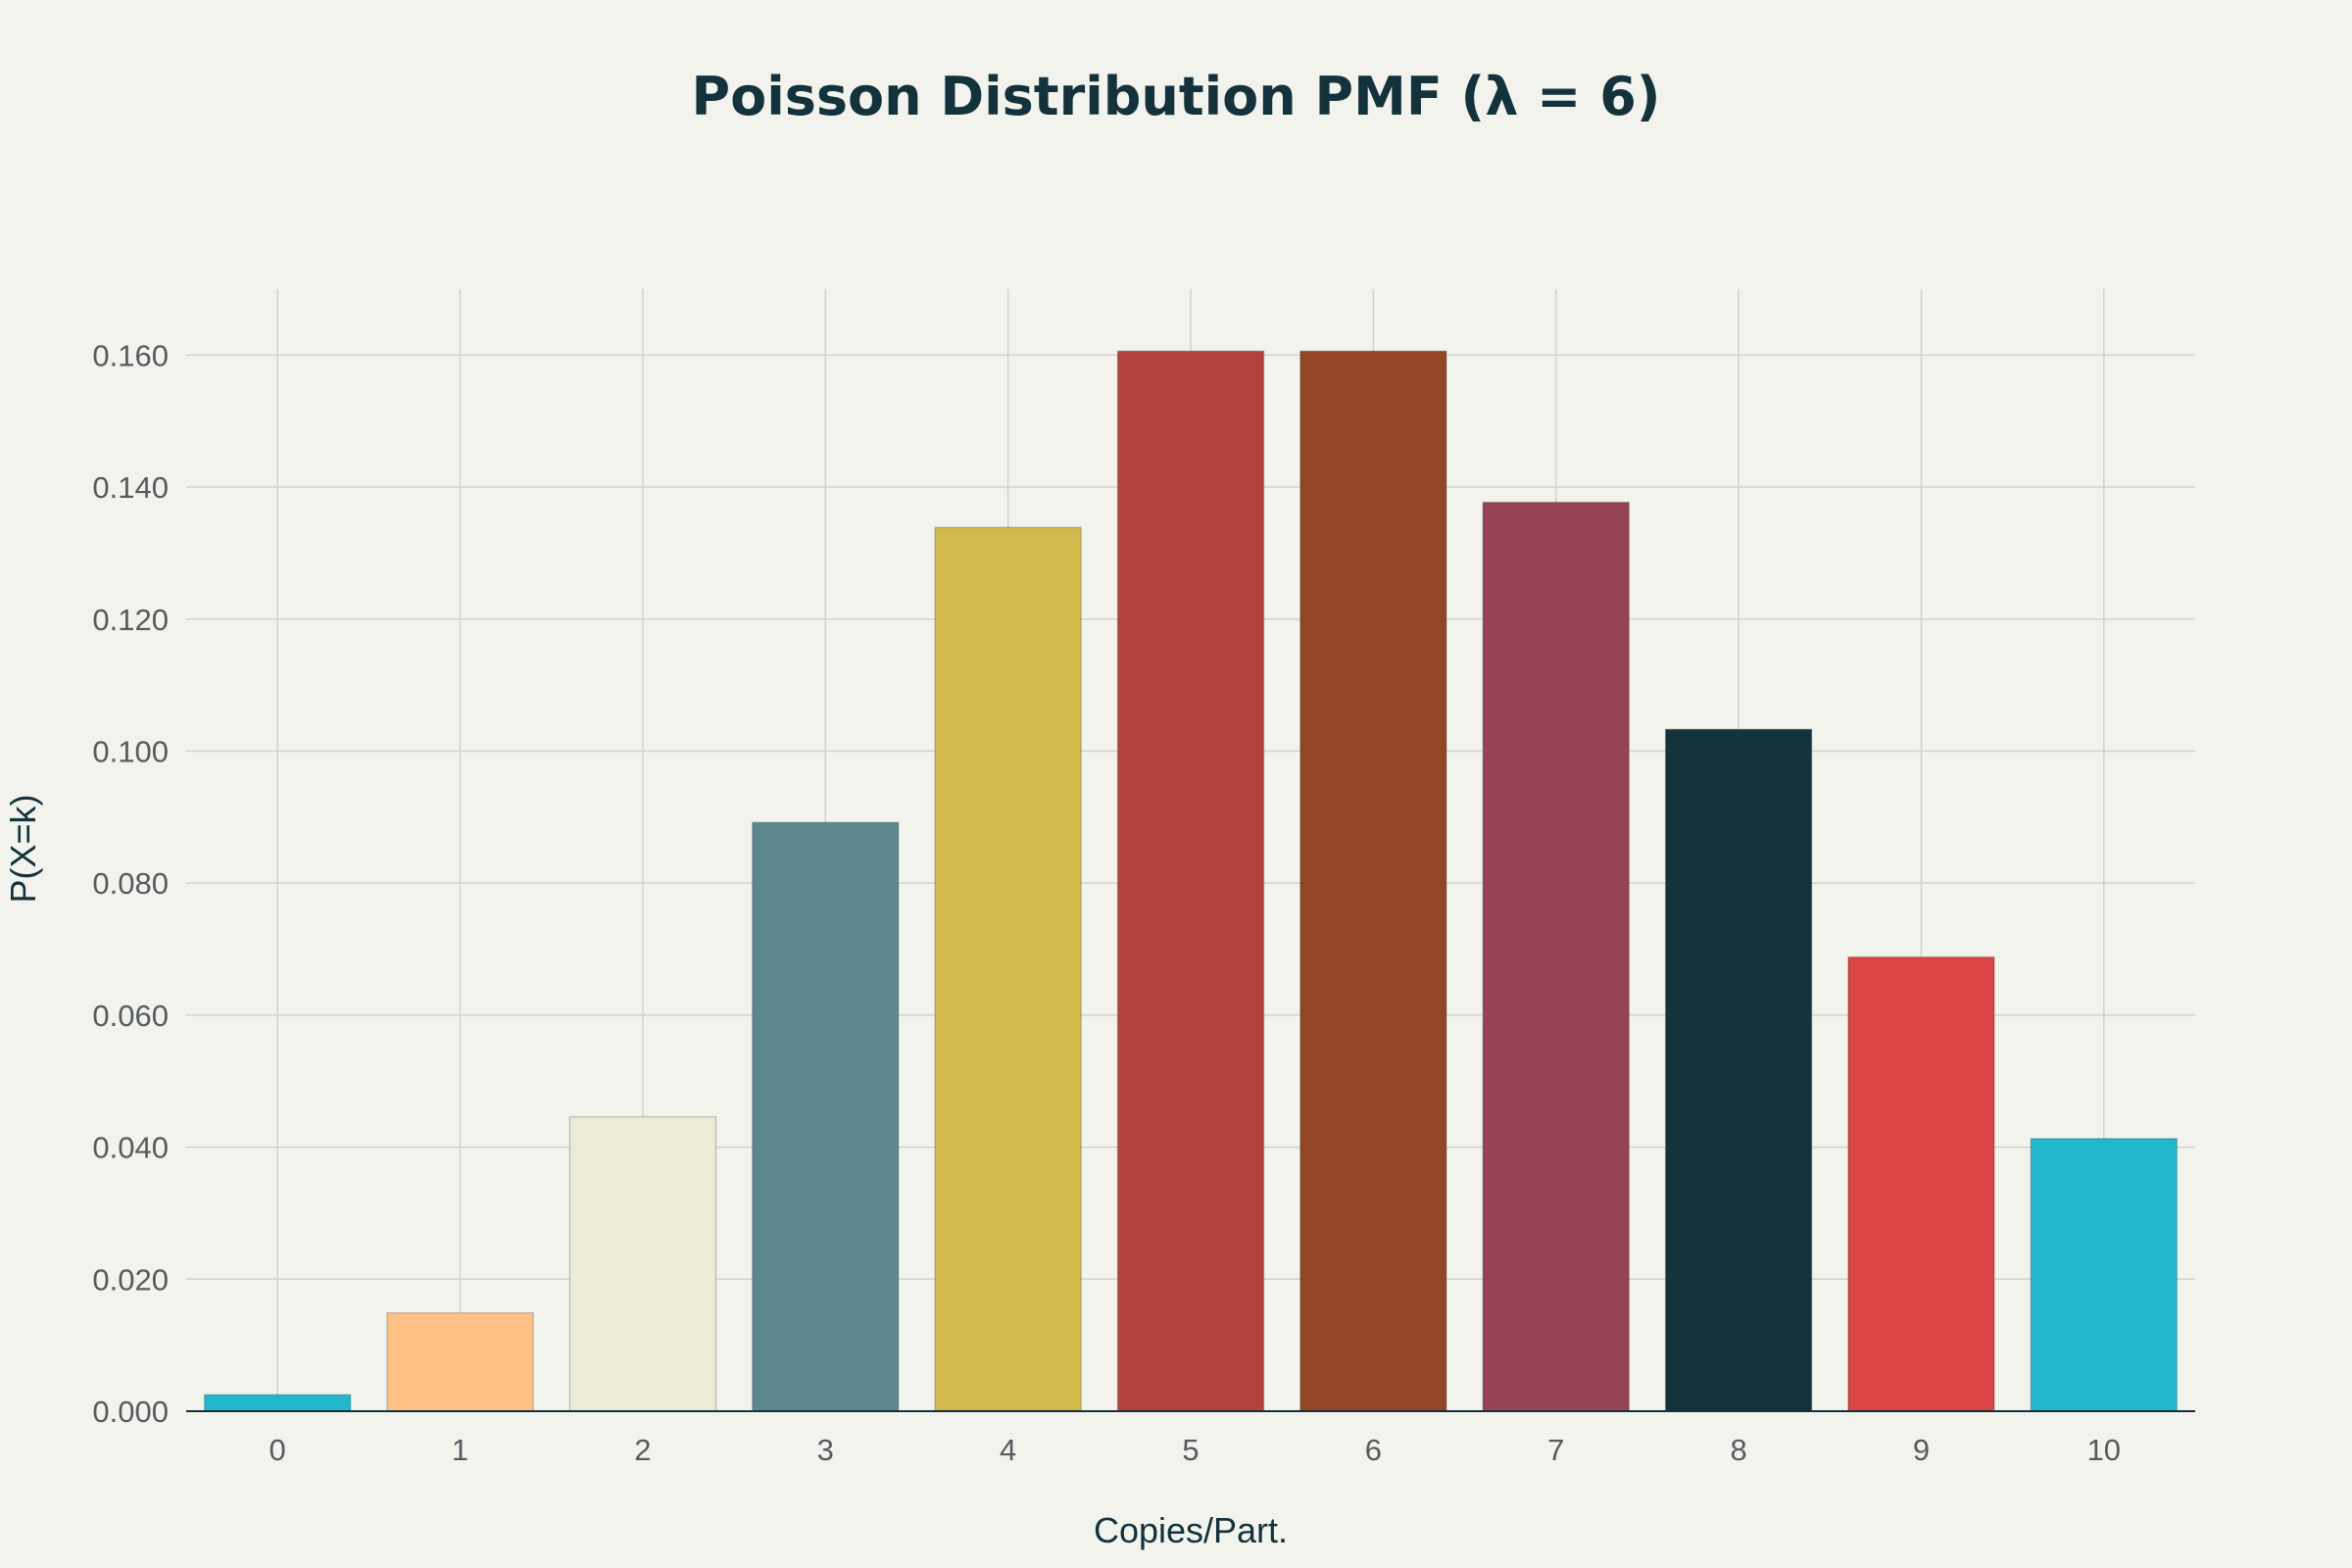 This screenshot has height=1568, width=2352. Describe the element at coordinates (1176, 96) in the screenshot. I see `chart-title: Poisson Distribution PMF (λ = 6)` at that location.